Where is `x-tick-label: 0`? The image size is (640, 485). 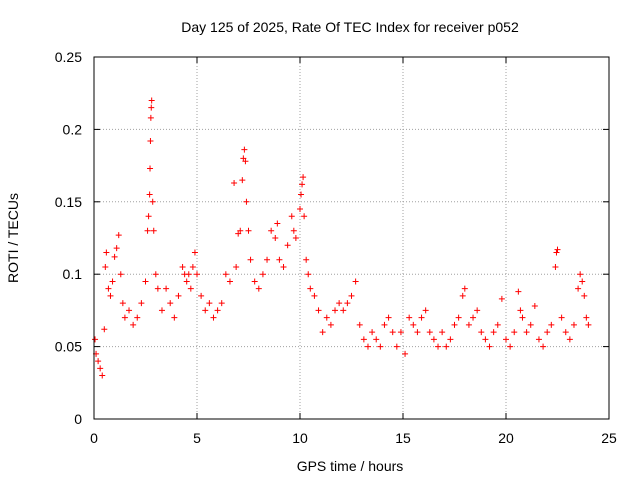
x-tick-label: 0 is located at coordinates (94, 438).